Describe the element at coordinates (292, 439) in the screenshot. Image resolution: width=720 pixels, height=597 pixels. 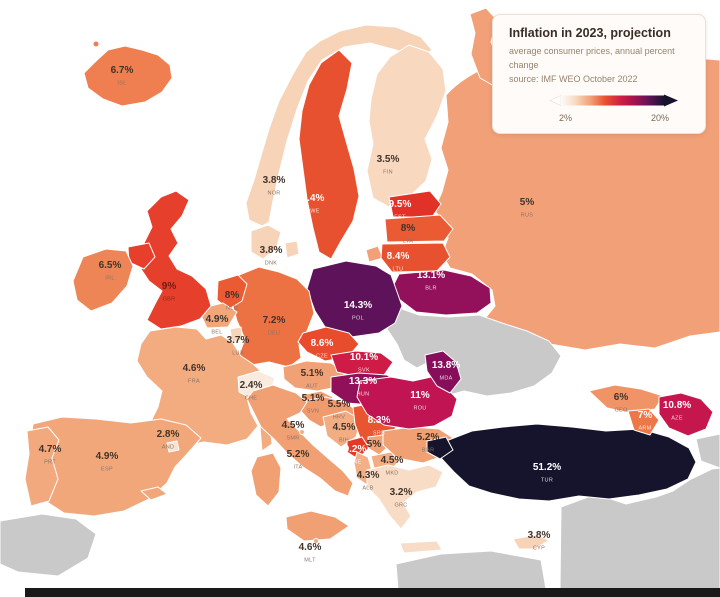
I see `svg-text: SMR` at that location.